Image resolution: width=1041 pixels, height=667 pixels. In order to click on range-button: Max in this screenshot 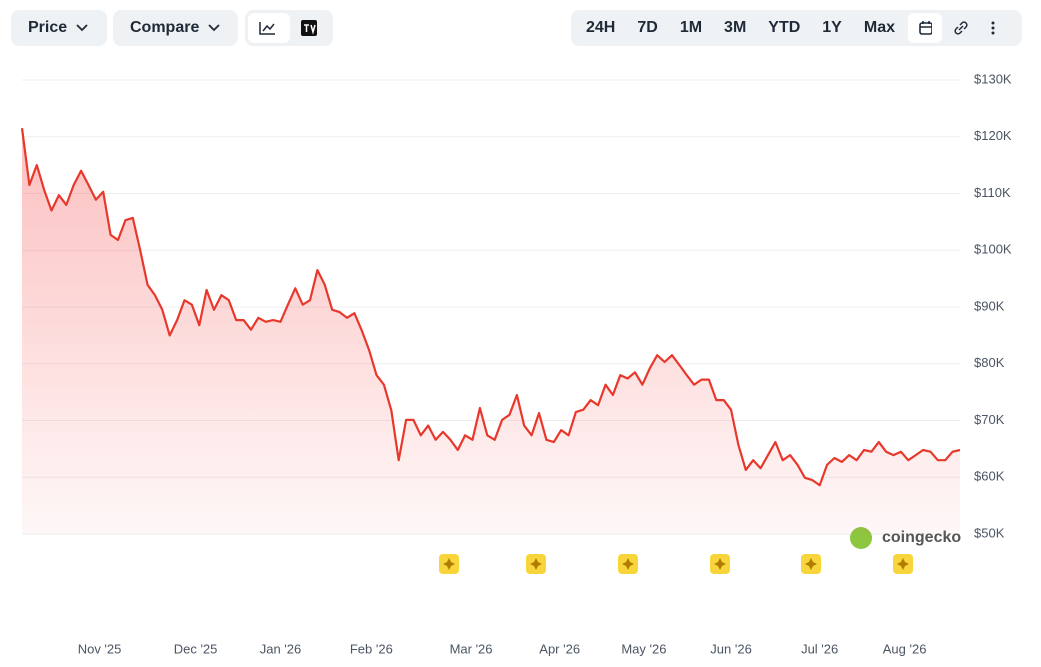, I will do `click(879, 27)`.